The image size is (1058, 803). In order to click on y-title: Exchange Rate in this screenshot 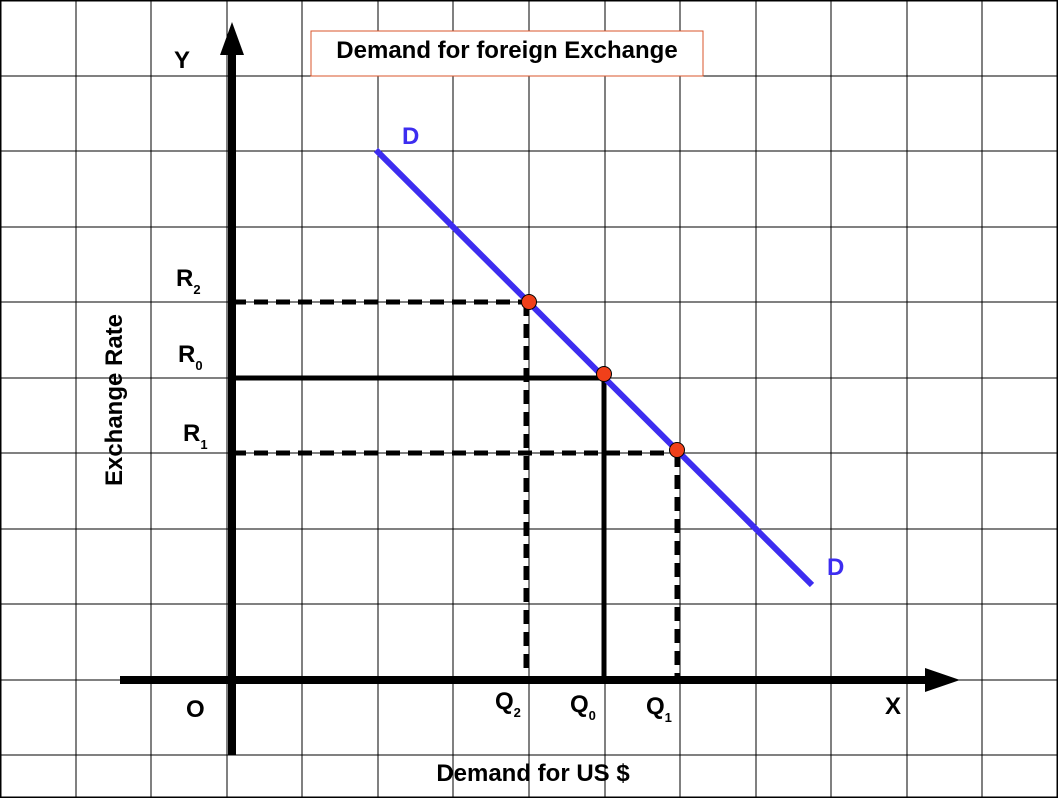, I will do `click(114, 400)`.